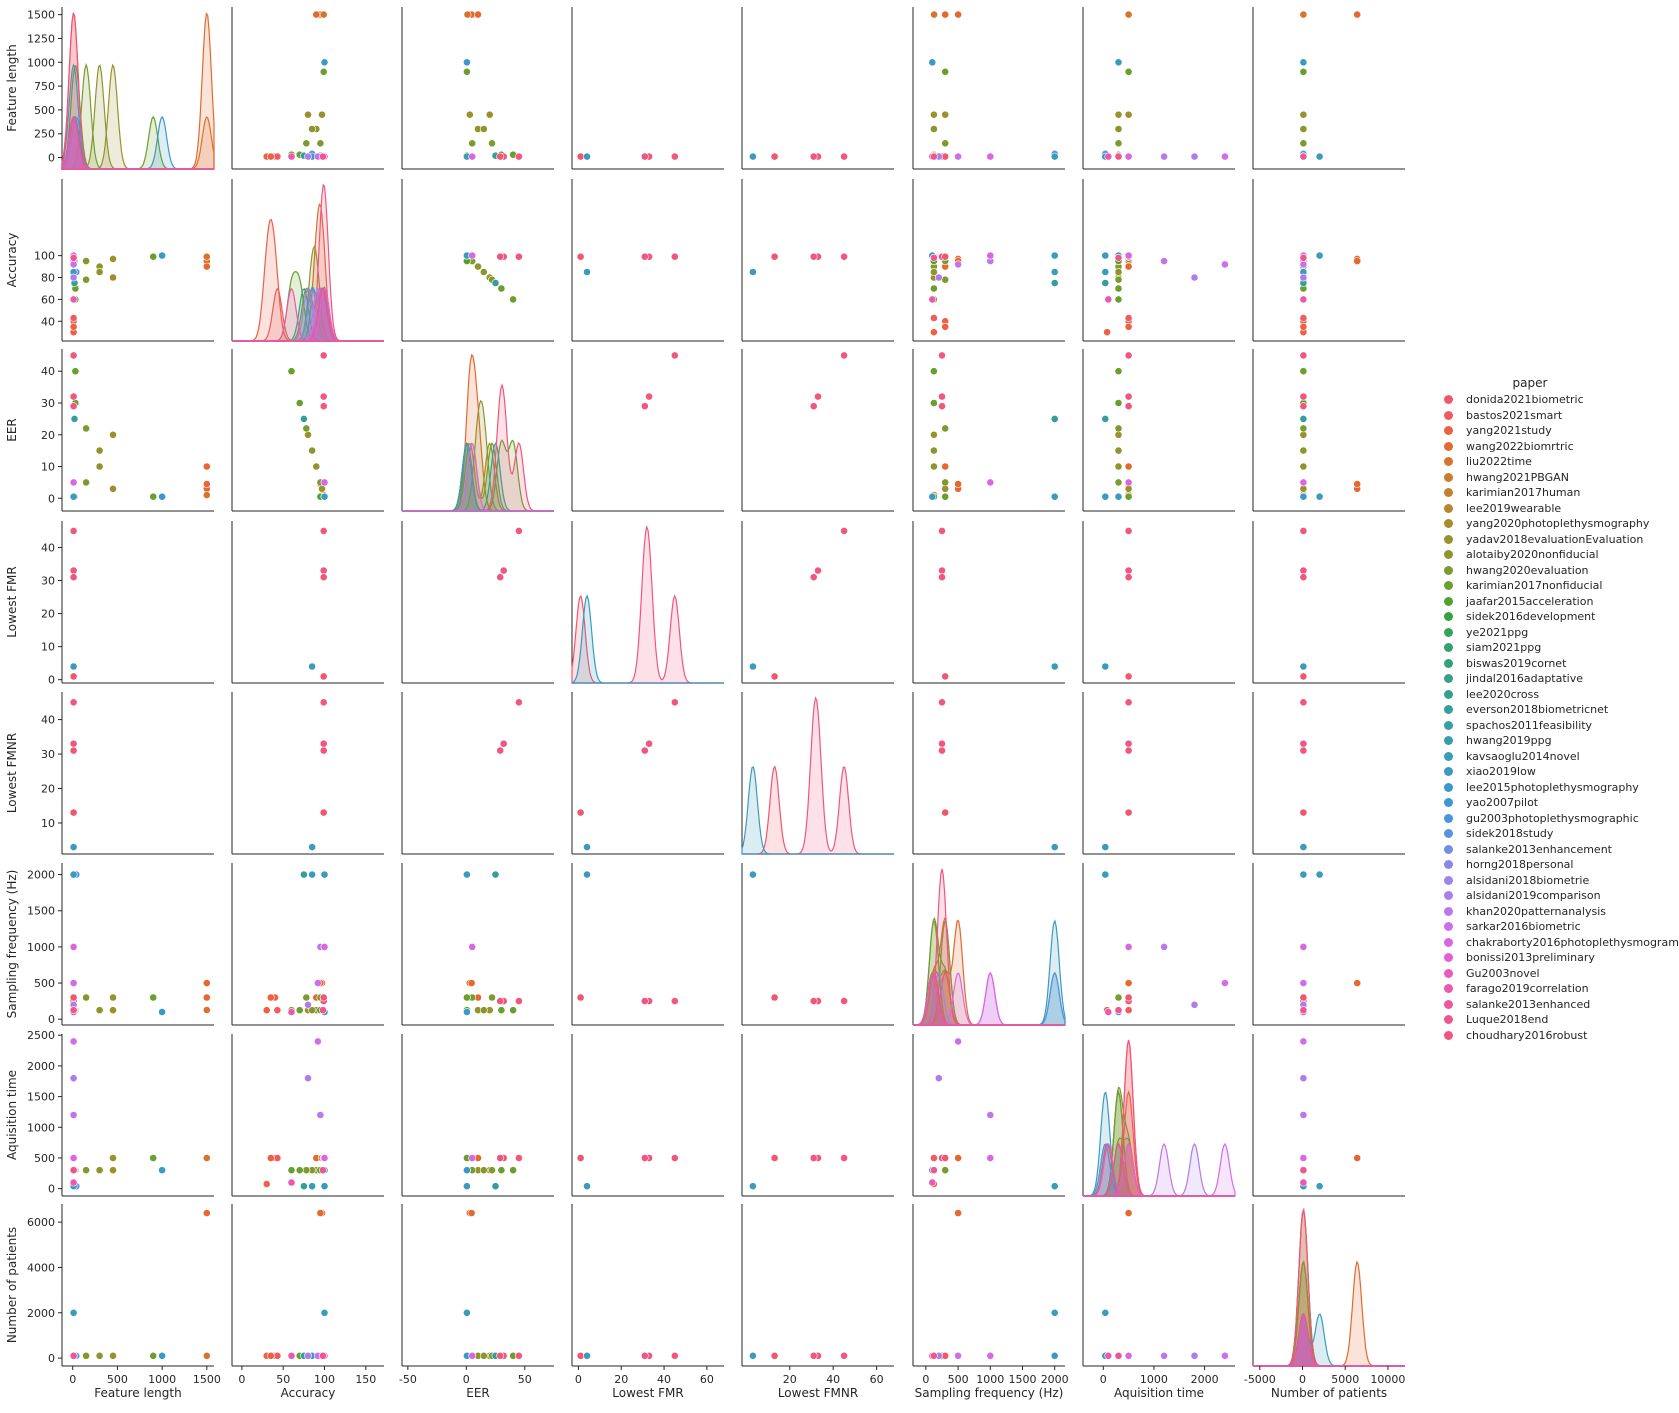  Describe the element at coordinates (41, 15) in the screenshot. I see `y-tick-label: 1500` at that location.